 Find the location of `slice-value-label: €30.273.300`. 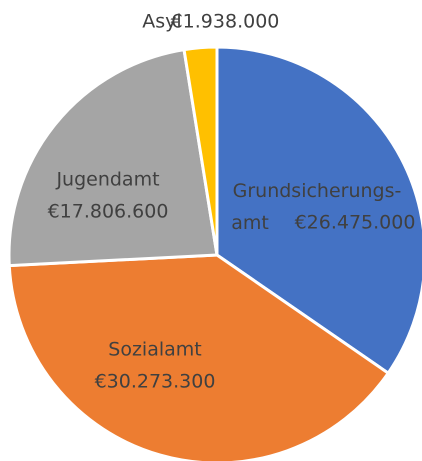

slice-value-label: €30.273.300 is located at coordinates (155, 382).